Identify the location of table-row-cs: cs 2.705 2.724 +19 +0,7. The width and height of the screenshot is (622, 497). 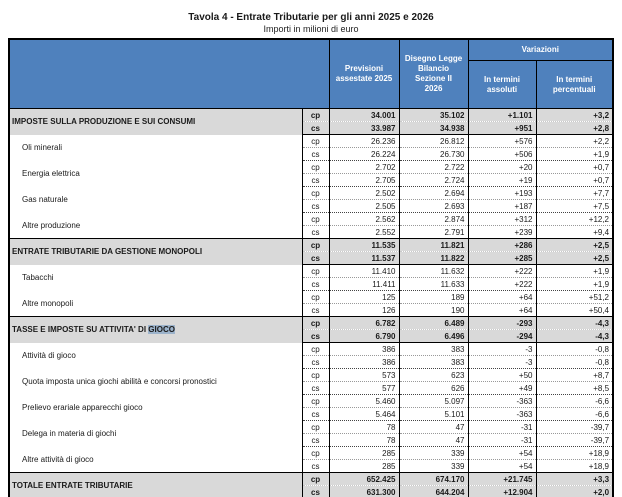
(311, 180).